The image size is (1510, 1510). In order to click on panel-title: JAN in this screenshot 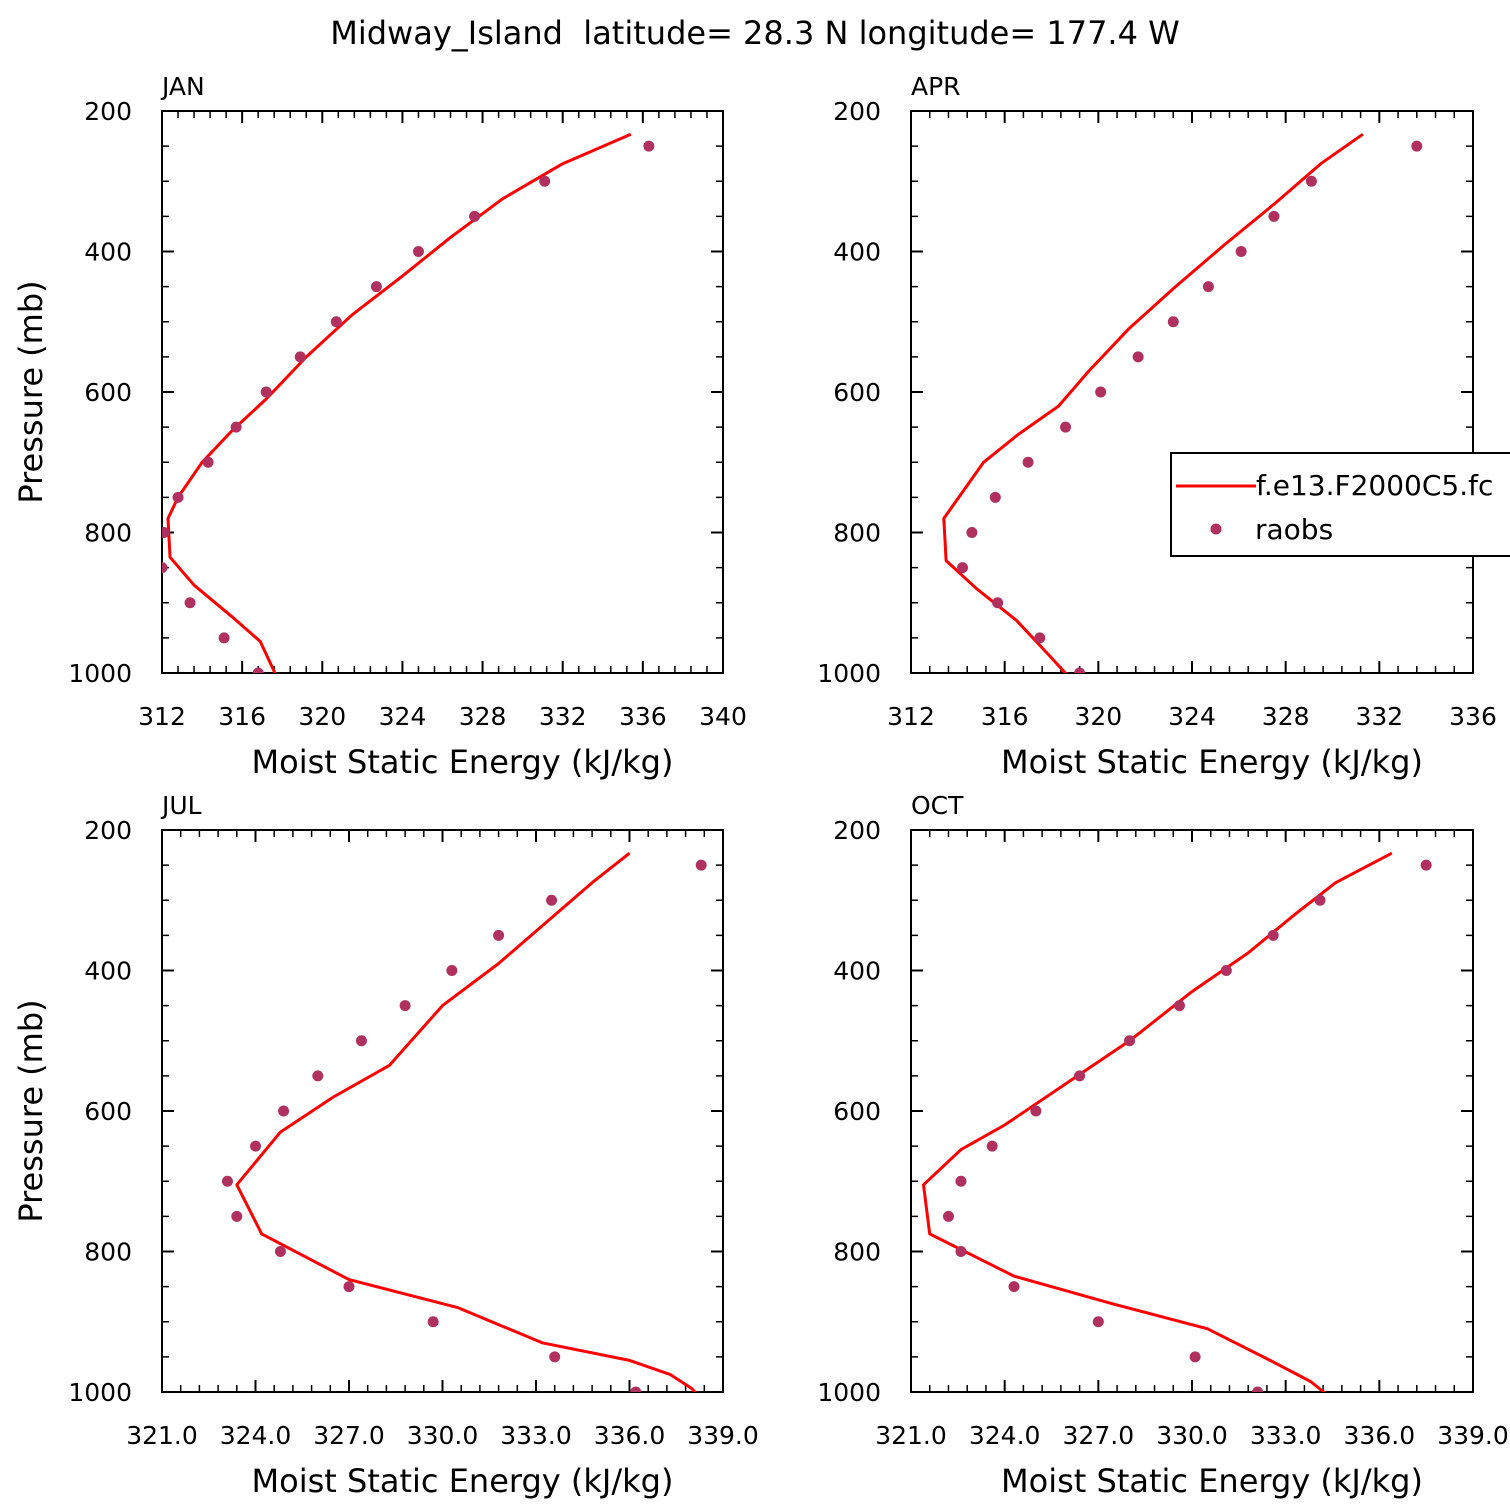, I will do `click(182, 86)`.